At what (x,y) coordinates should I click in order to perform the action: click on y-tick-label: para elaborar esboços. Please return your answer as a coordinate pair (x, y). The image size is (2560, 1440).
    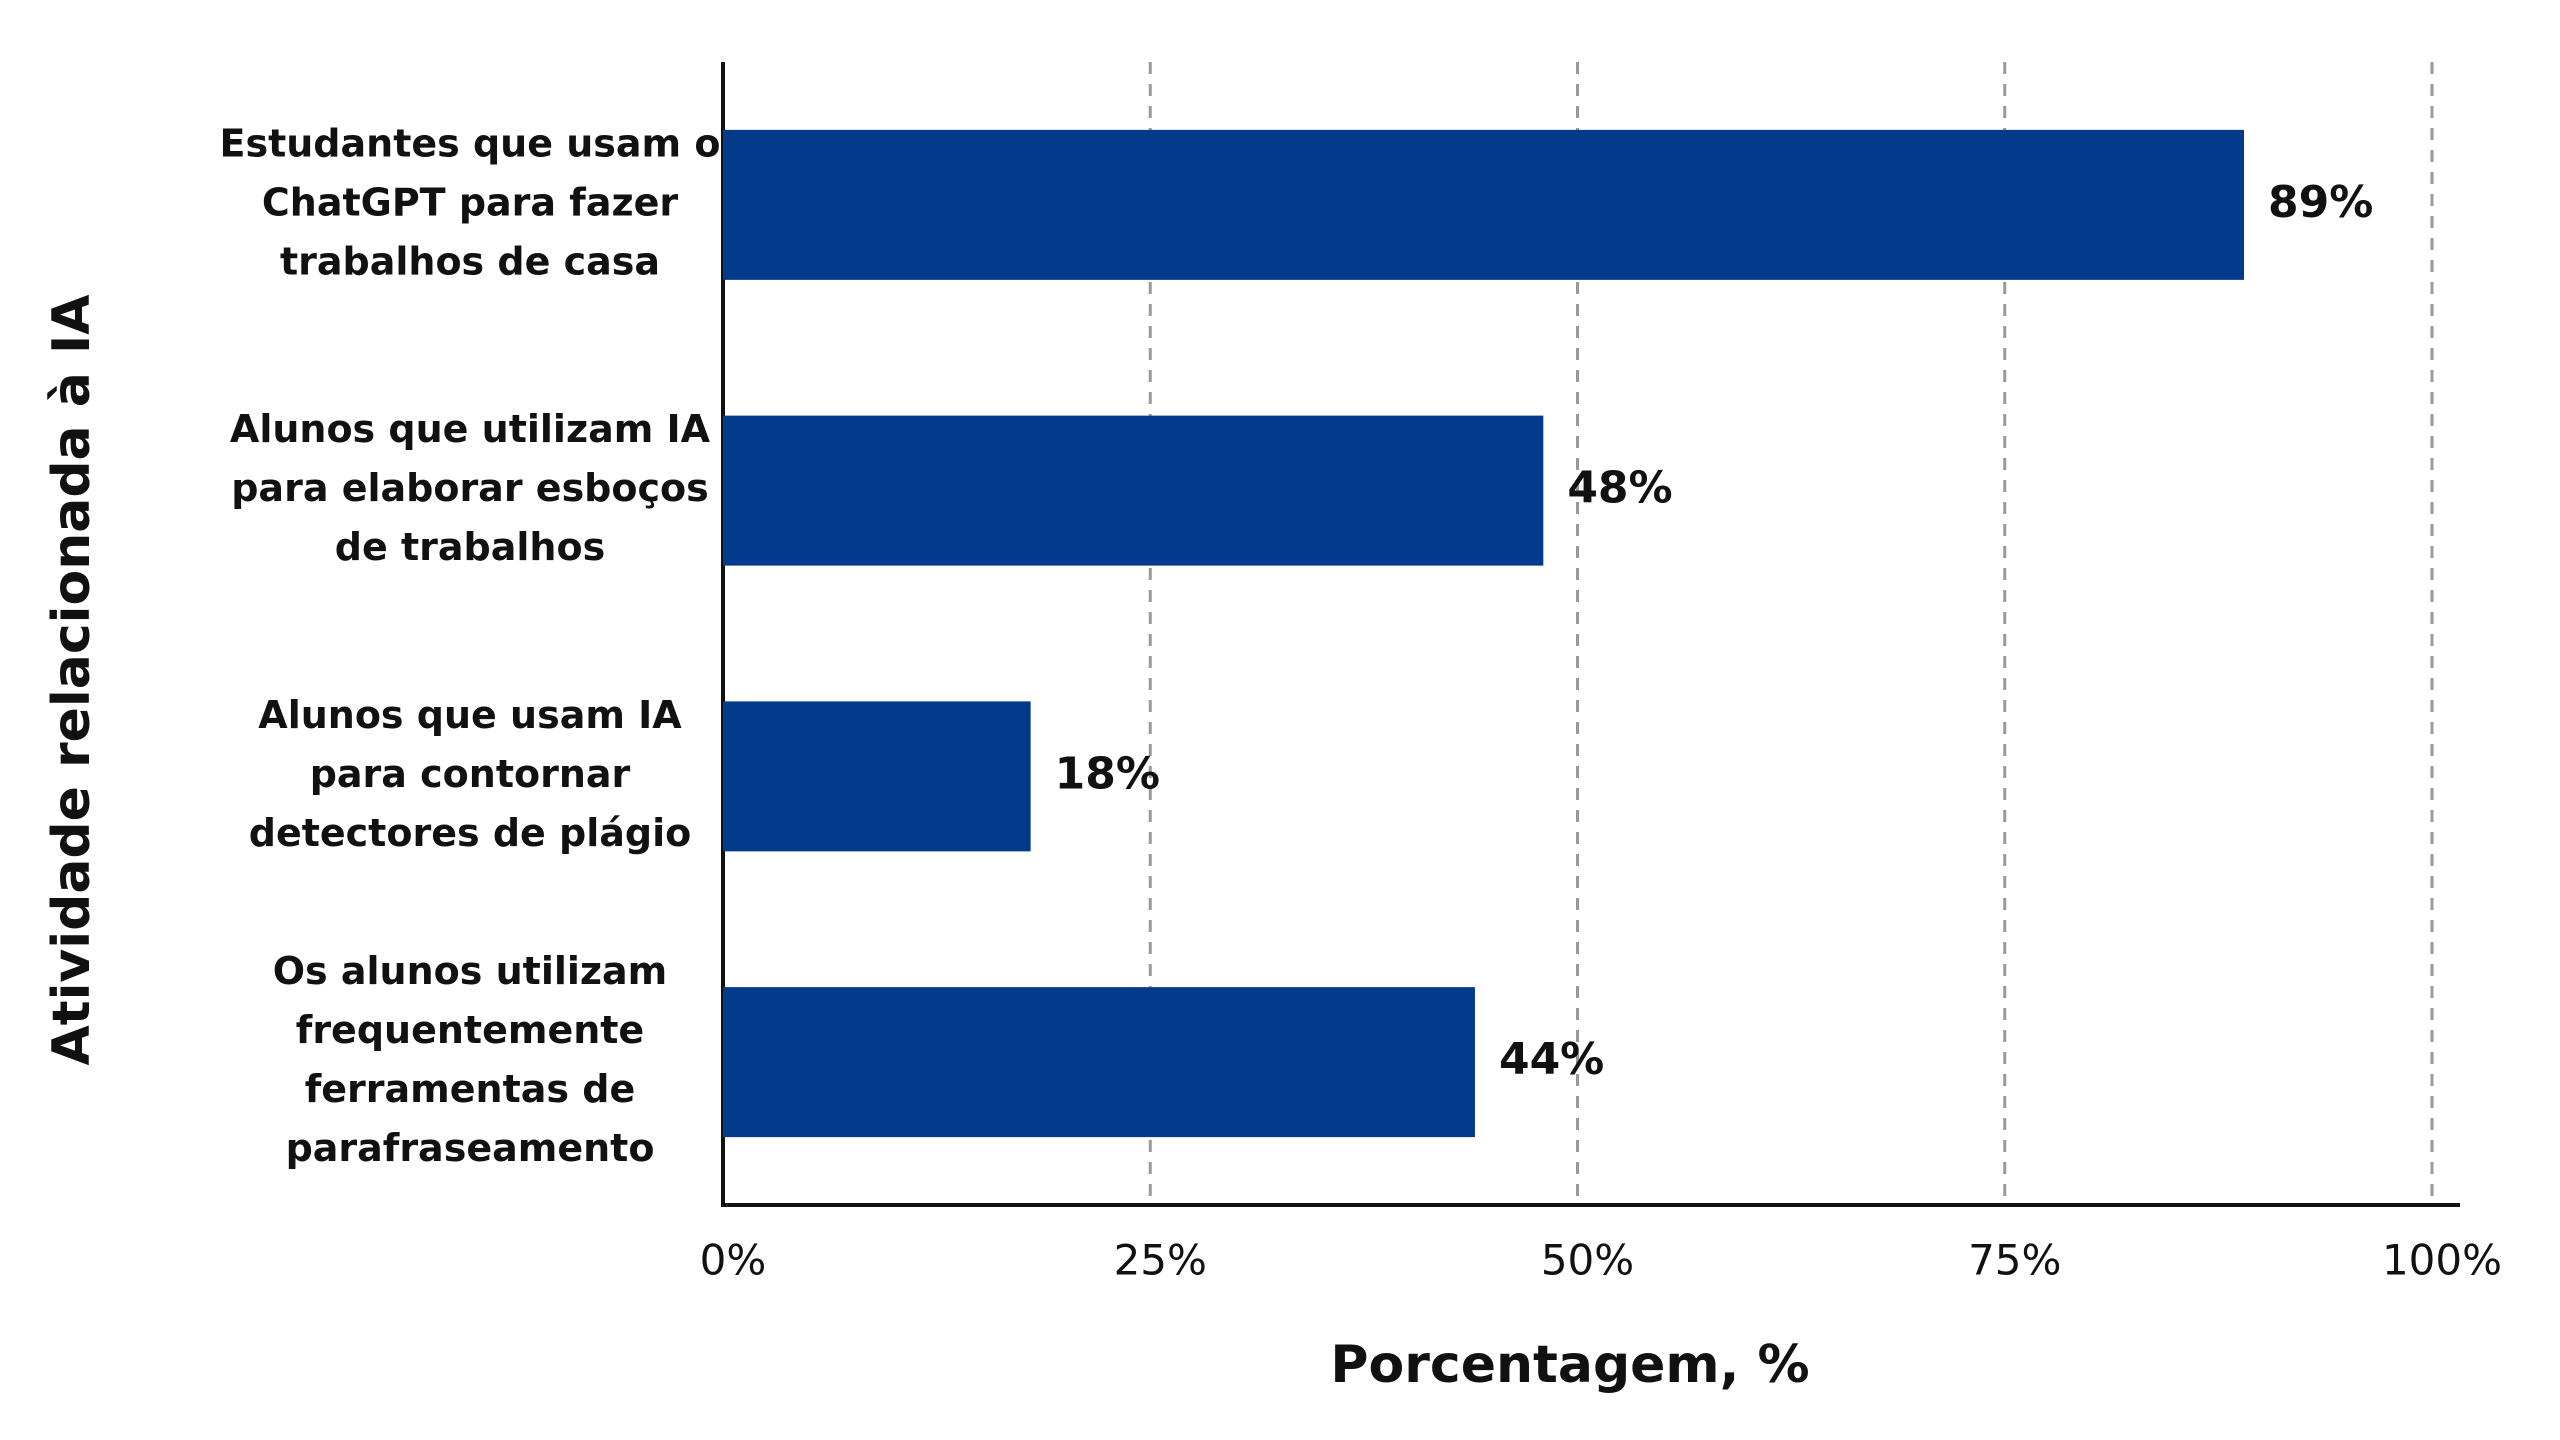
    Looking at the image, I should click on (470, 488).